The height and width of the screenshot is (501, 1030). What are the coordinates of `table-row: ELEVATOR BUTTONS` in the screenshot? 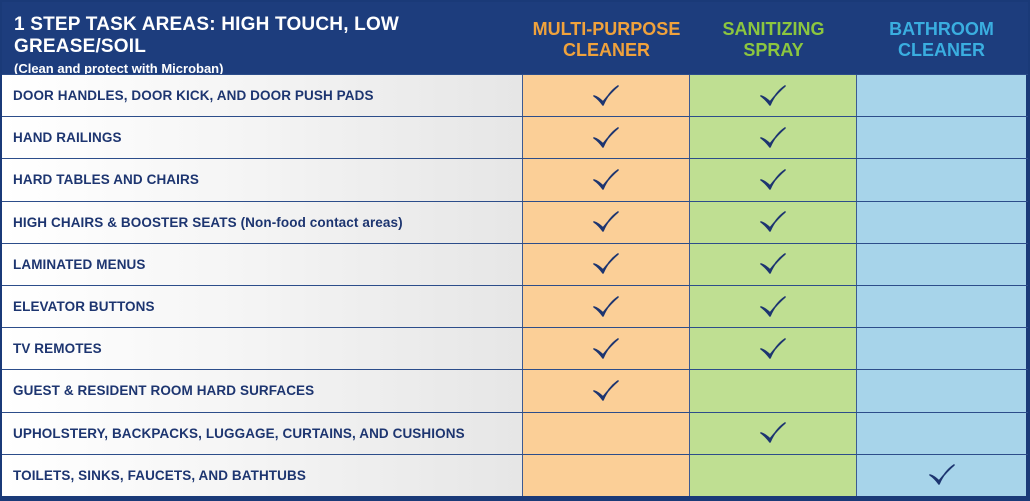 It's located at (515, 306).